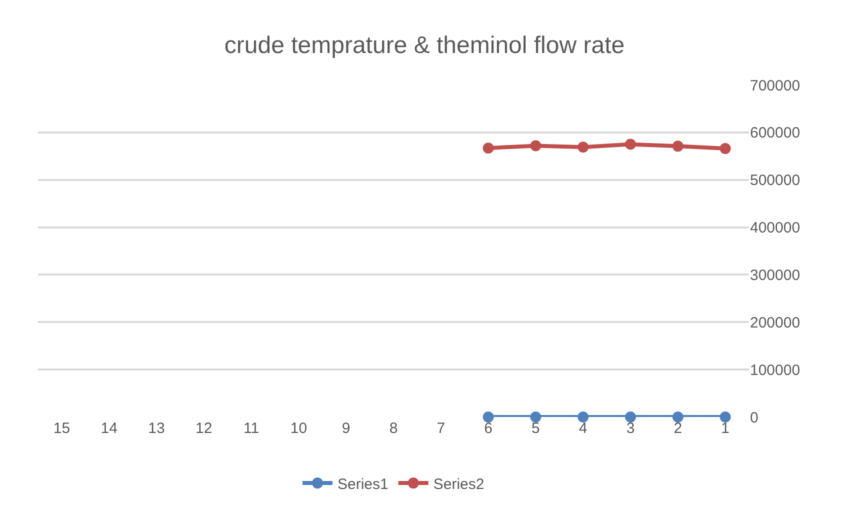 The height and width of the screenshot is (517, 849). What do you see at coordinates (583, 428) in the screenshot?
I see `x-tick-label: 4` at bounding box center [583, 428].